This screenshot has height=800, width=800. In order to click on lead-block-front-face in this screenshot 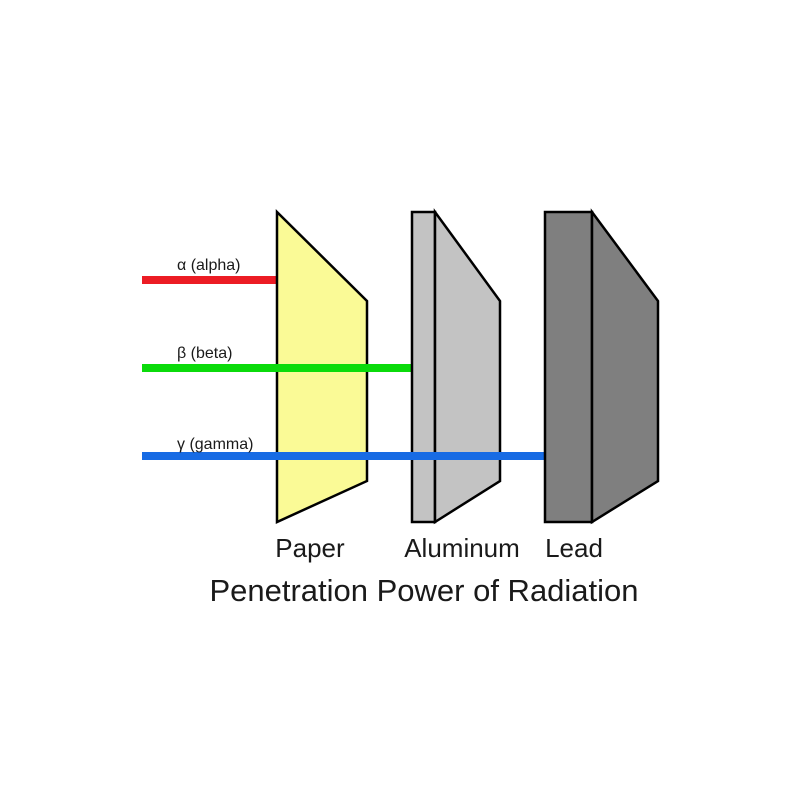, I will do `click(568, 367)`.